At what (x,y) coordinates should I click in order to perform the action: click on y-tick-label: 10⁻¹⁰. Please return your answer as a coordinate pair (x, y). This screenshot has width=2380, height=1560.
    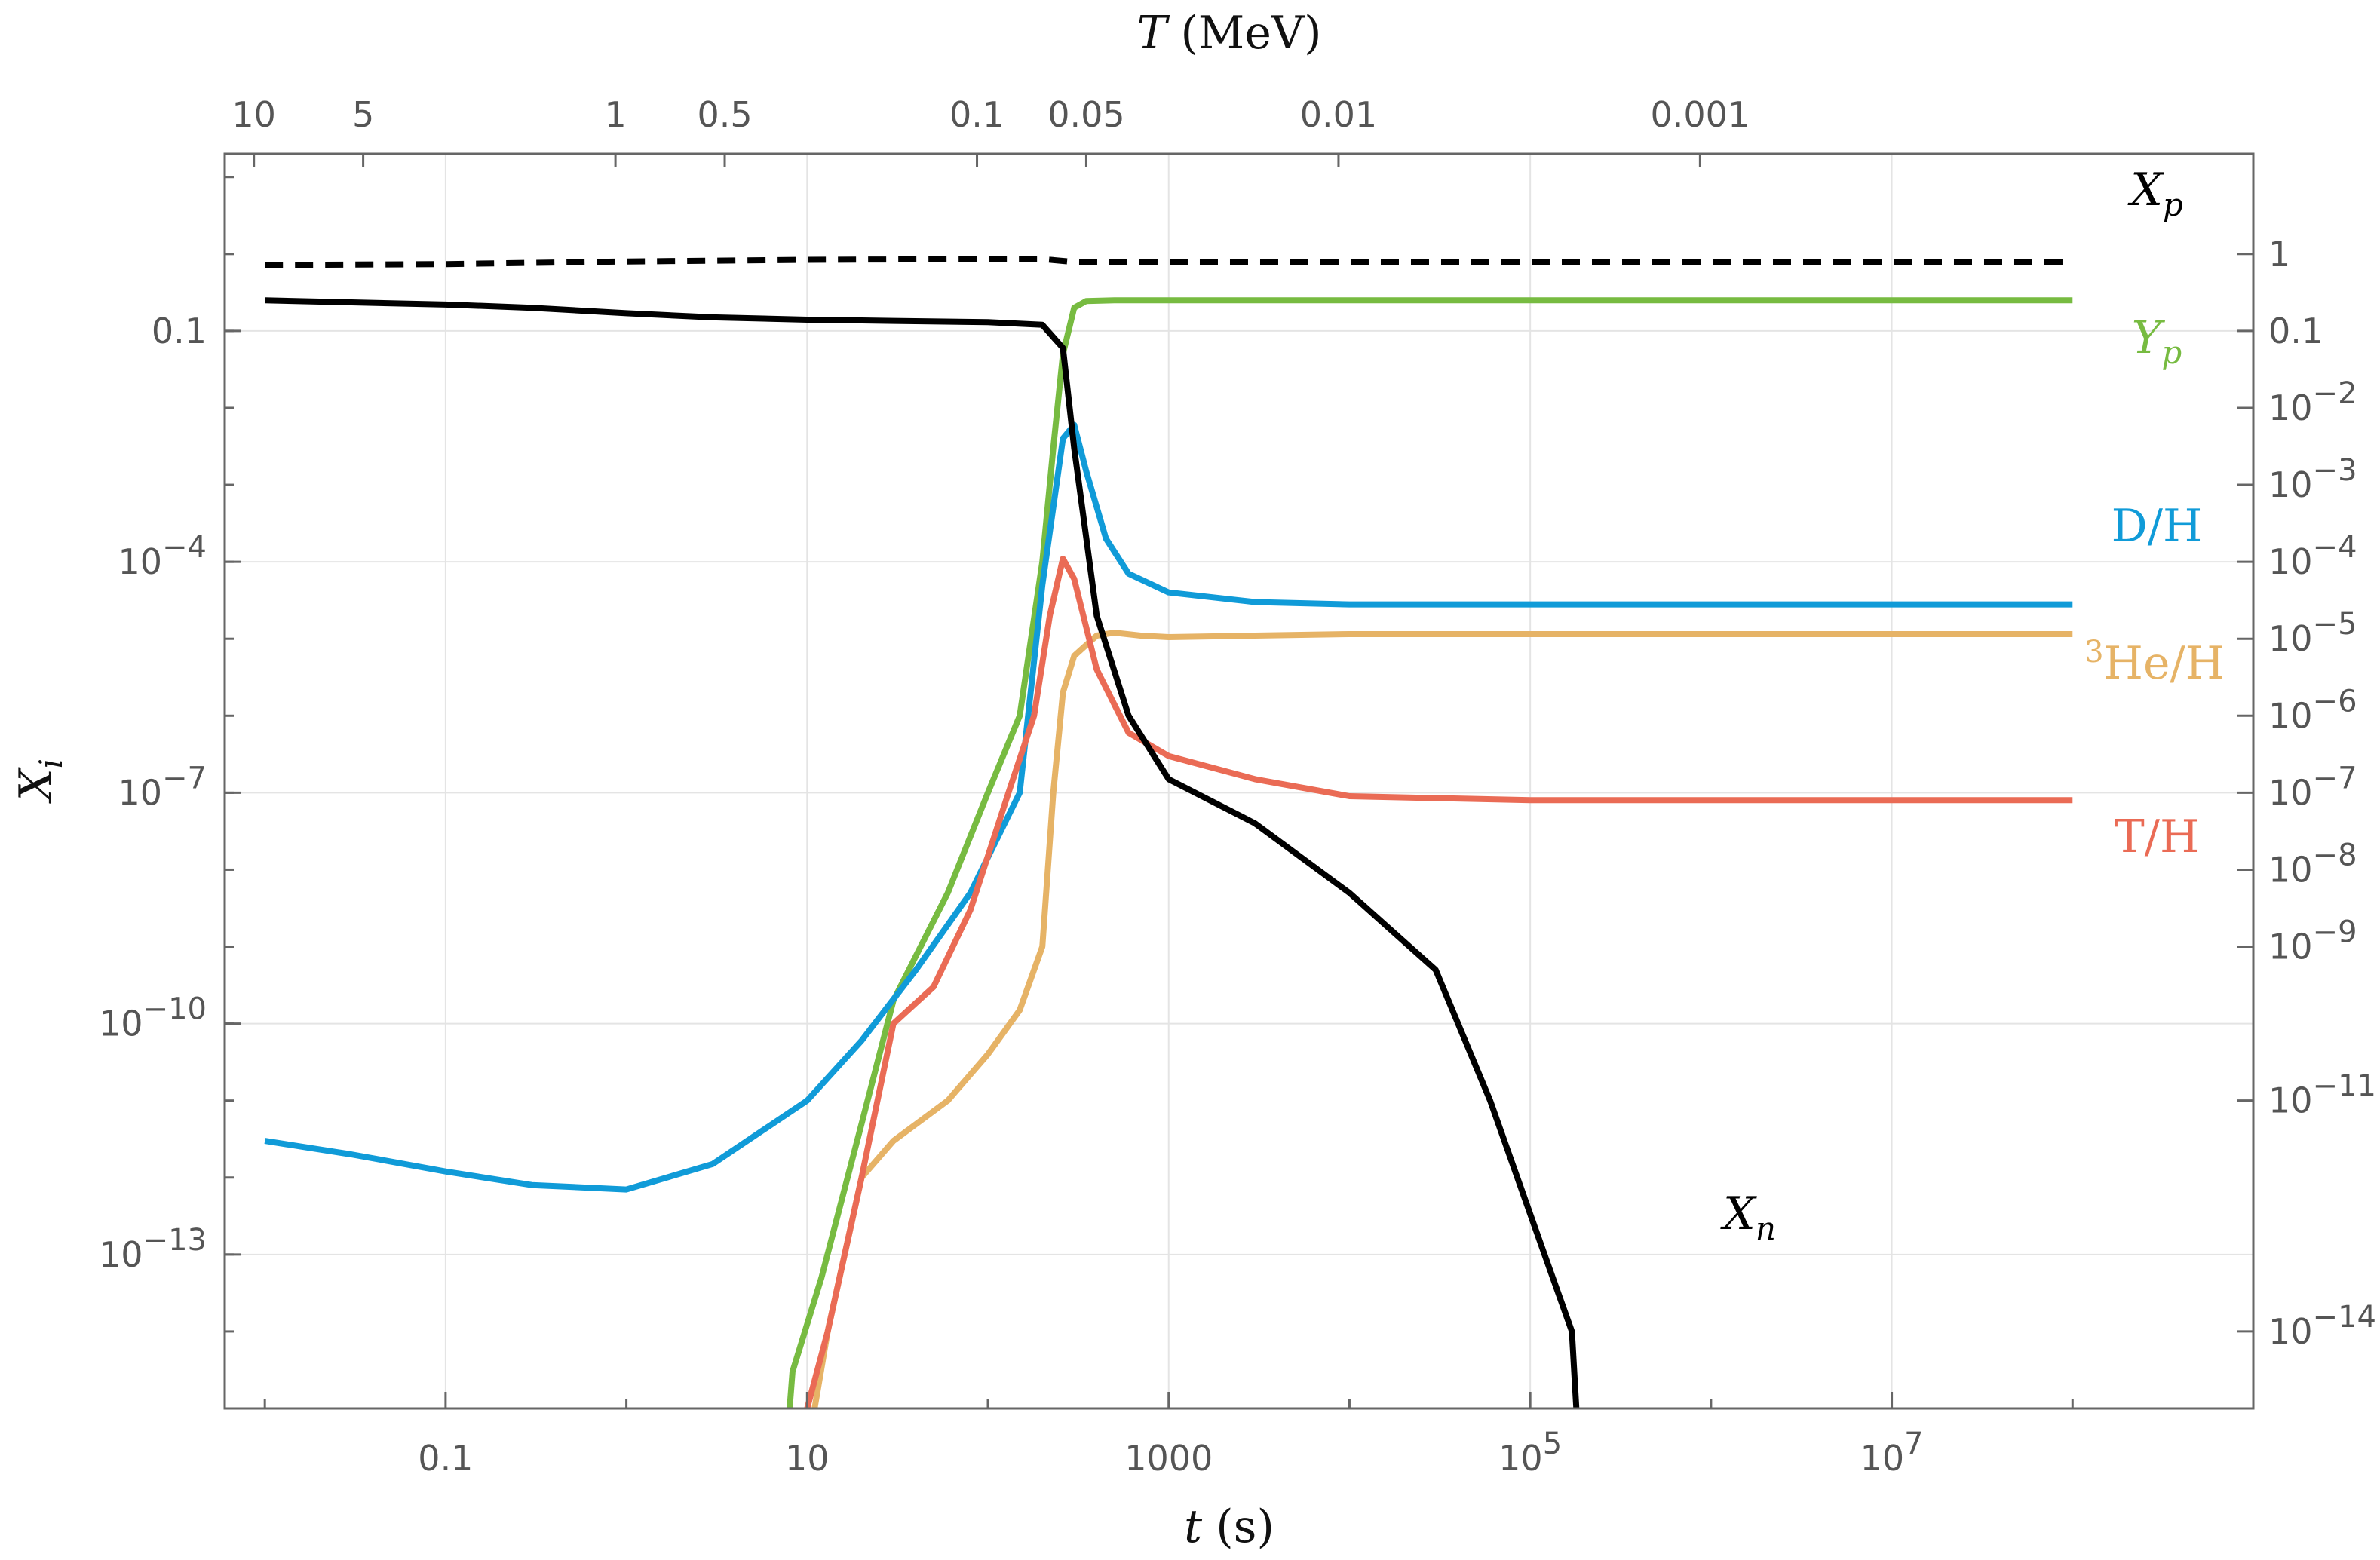
    Looking at the image, I should click on (153, 1018).